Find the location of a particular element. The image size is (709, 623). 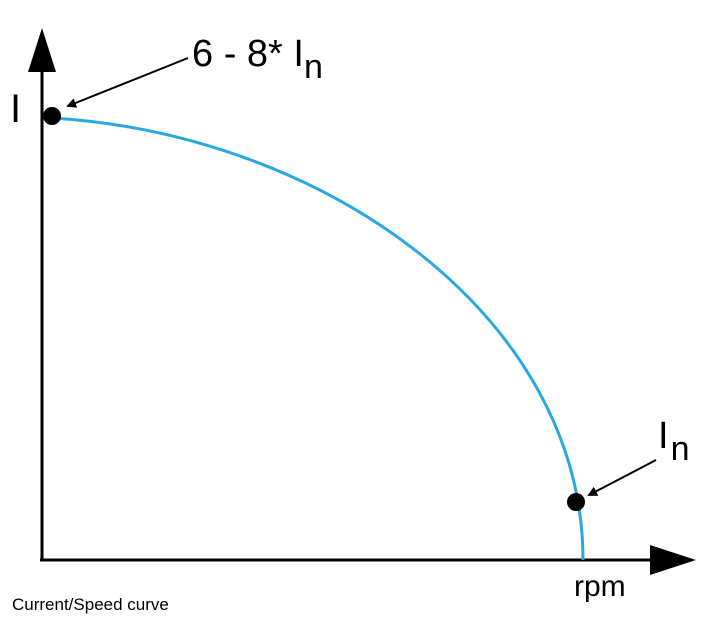

annotation-text: I is located at coordinates (663, 436).